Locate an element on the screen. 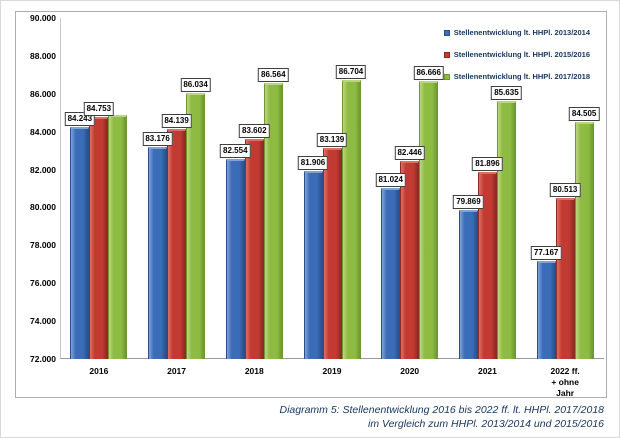  legend-item-1: Stellenentwicklung lt. HHPl. 2013/2014 is located at coordinates (516, 32).